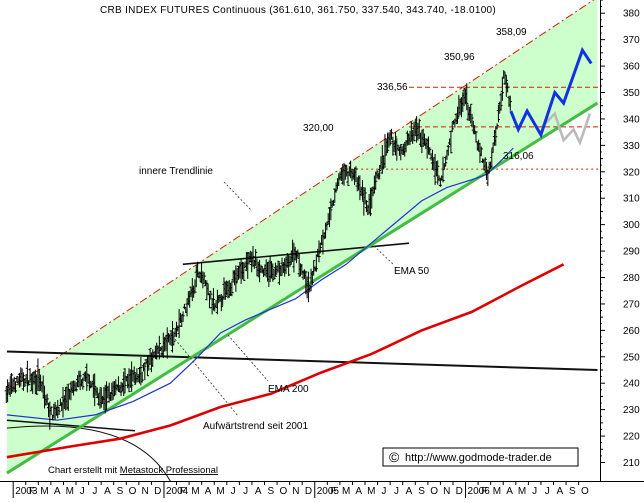 Image resolution: width=644 pixels, height=503 pixels. Describe the element at coordinates (169, 470) in the screenshot. I see `metastock-link: Metastock Professional` at that location.